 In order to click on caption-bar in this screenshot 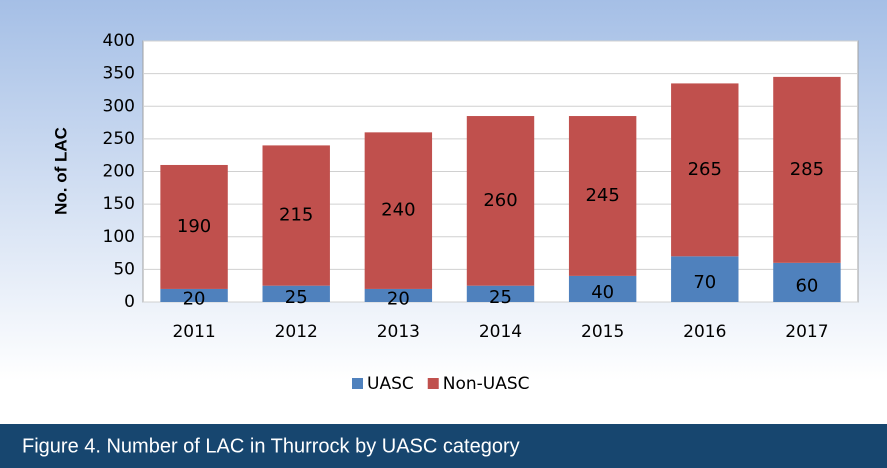, I will do `click(443, 446)`.